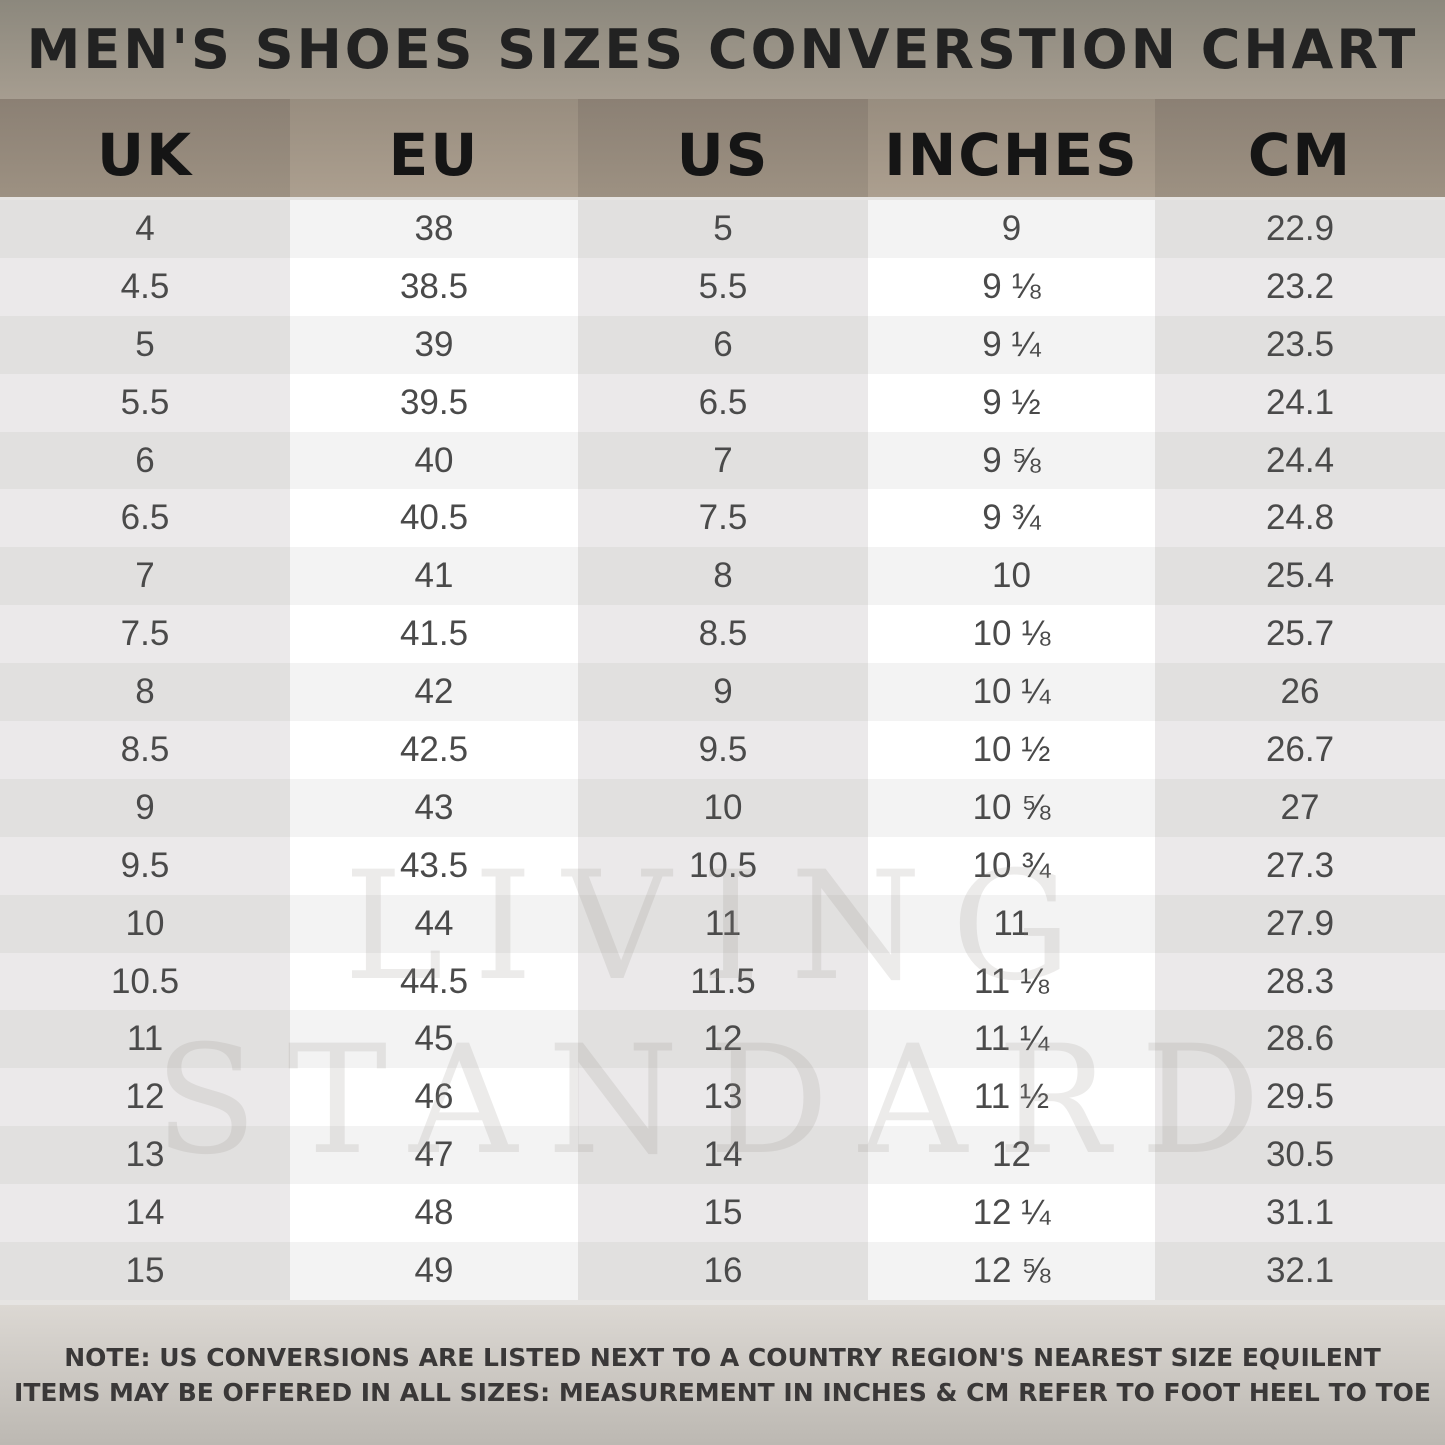 This screenshot has height=1445, width=1445. I want to click on cell-uk: 5, so click(145, 344).